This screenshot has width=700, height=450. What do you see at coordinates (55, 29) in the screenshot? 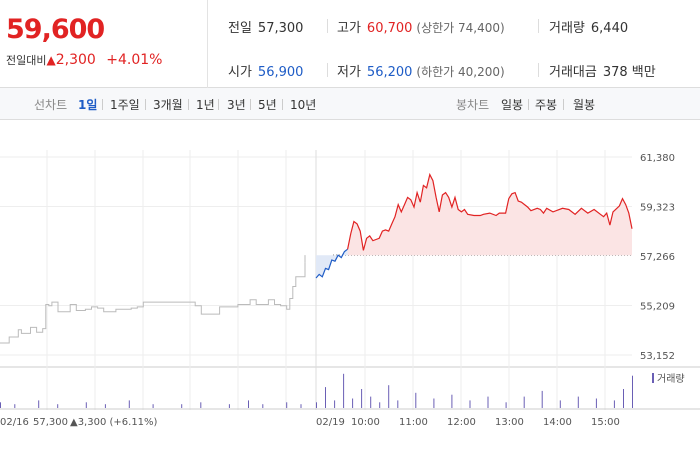
I see `current-price: 59,600` at bounding box center [55, 29].